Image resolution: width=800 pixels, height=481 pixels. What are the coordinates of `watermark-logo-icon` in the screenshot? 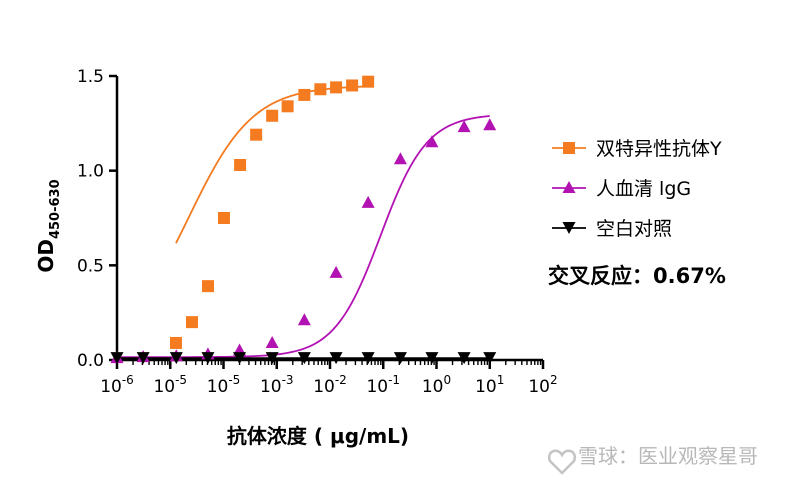 It's located at (562, 462).